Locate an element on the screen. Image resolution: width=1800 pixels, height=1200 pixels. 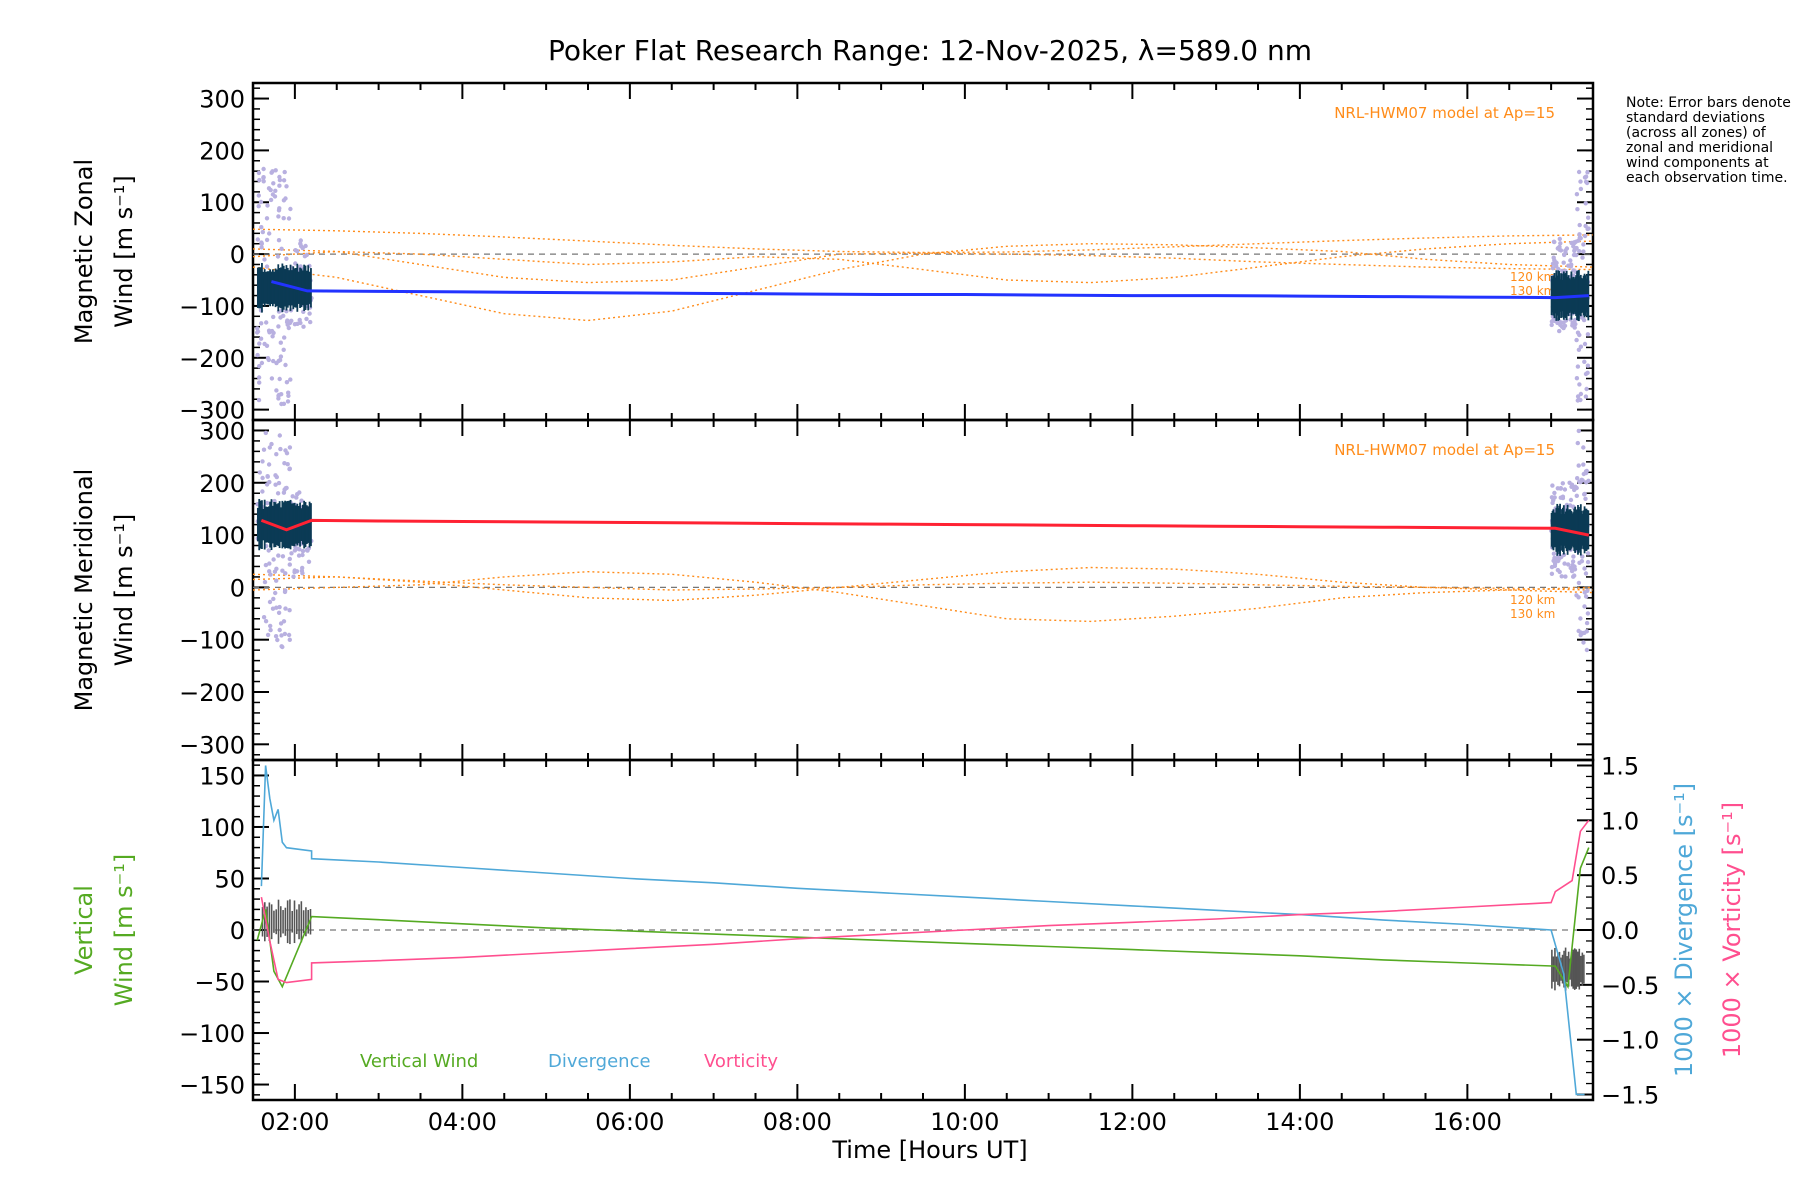
model-label: NRL-HWM07 model at Ap=15 is located at coordinates (1444, 450).